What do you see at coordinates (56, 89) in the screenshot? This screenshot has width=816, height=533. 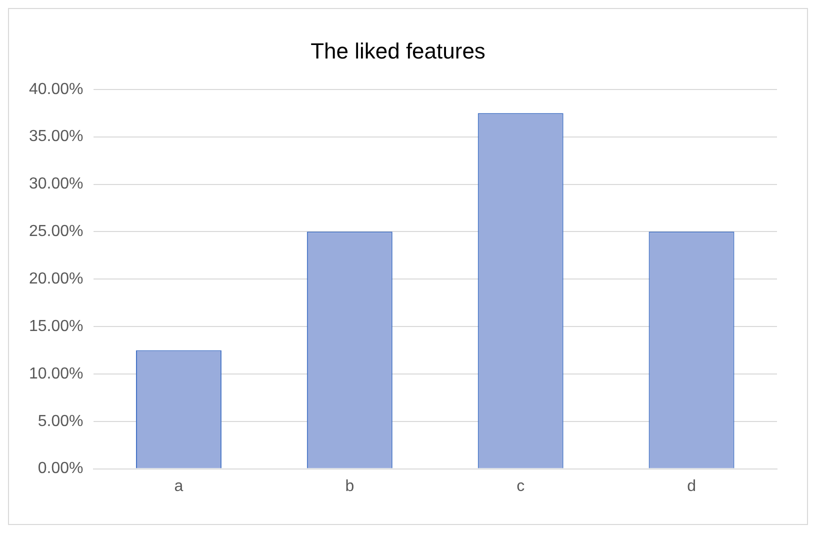 I see `y-tick-label: 40.00%` at bounding box center [56, 89].